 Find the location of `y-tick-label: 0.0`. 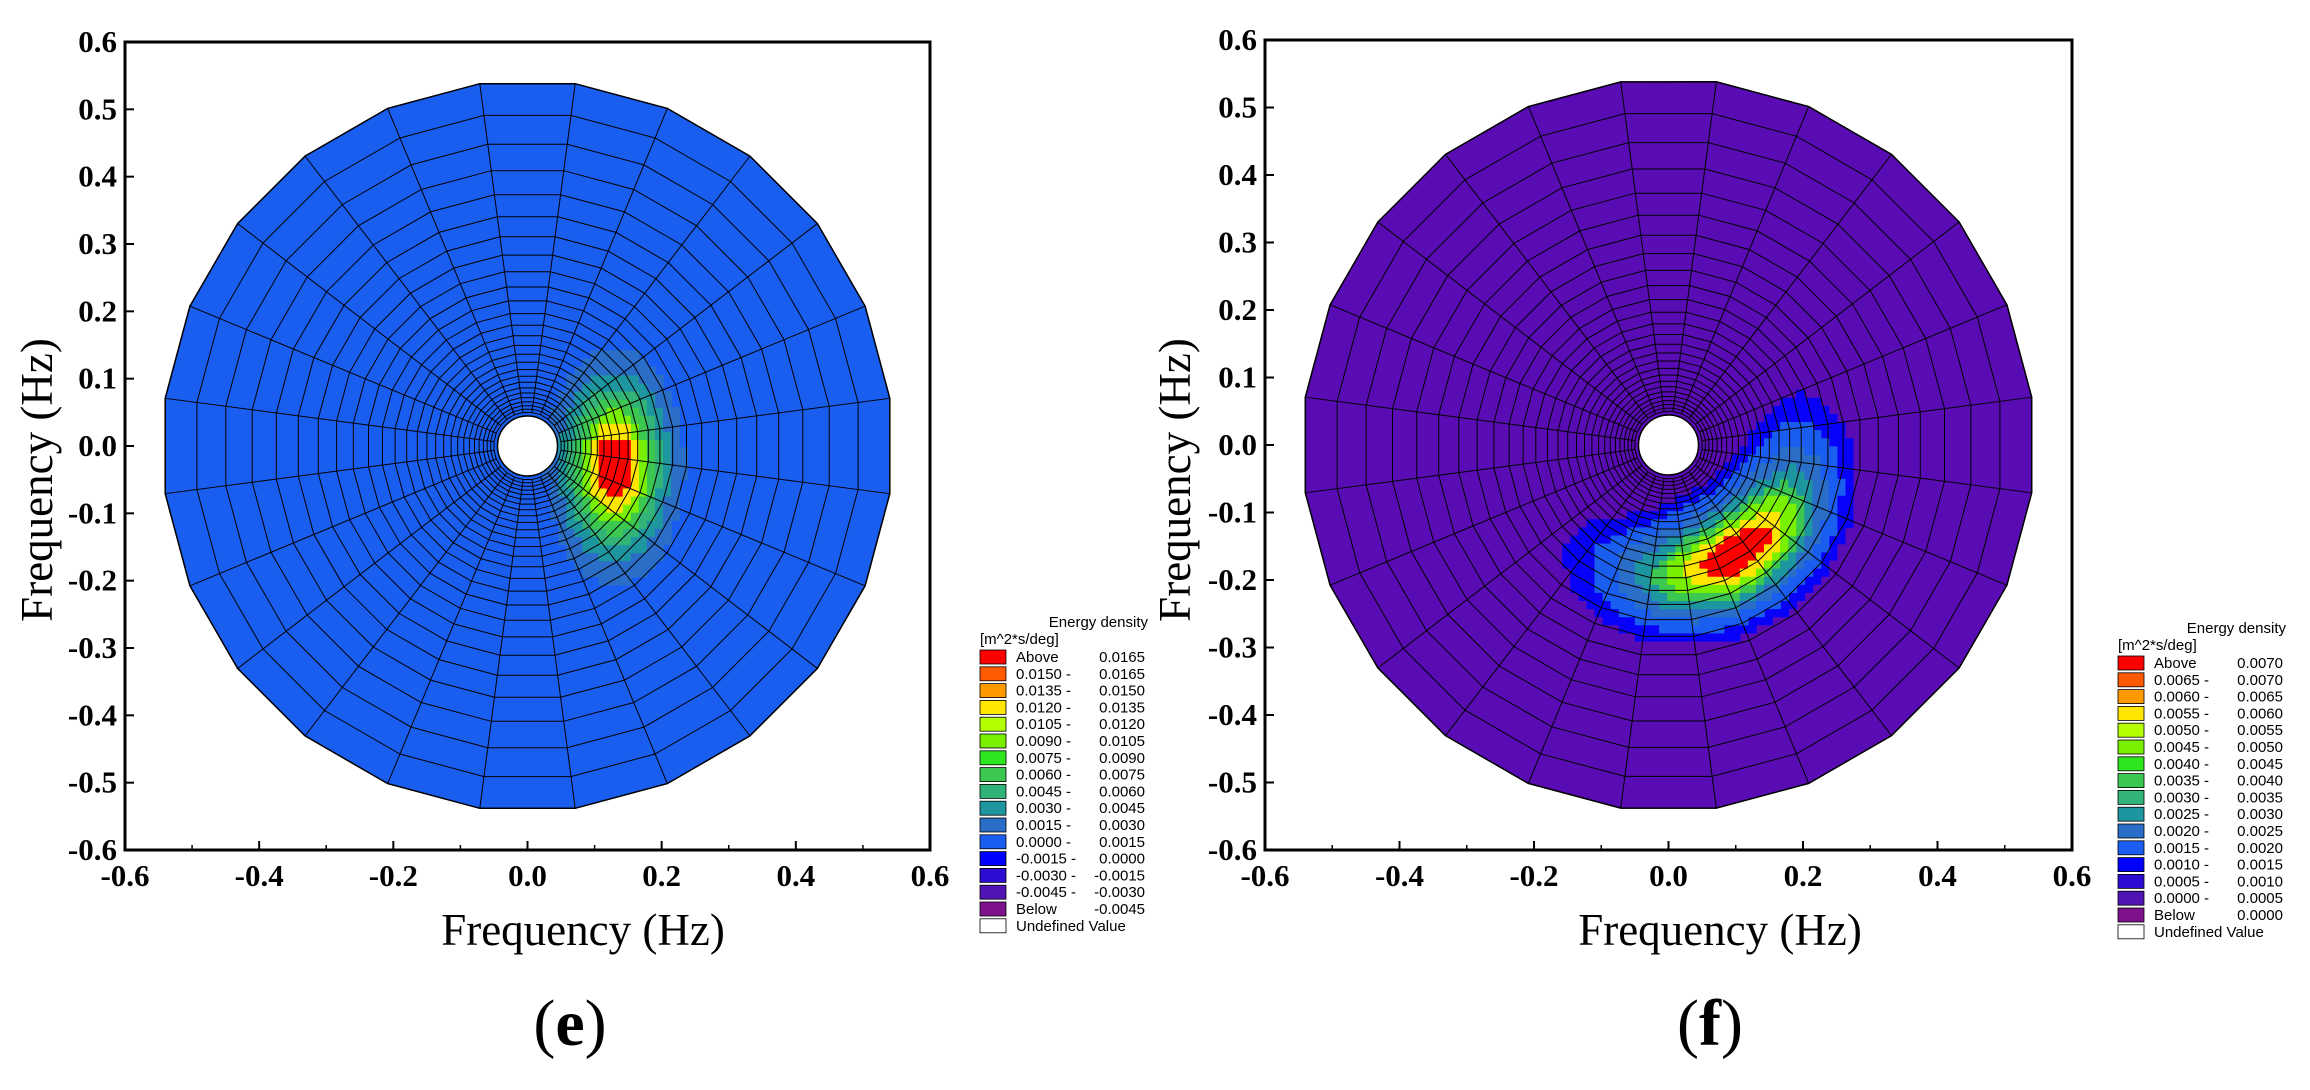

y-tick-label: 0.0 is located at coordinates (1237, 444).